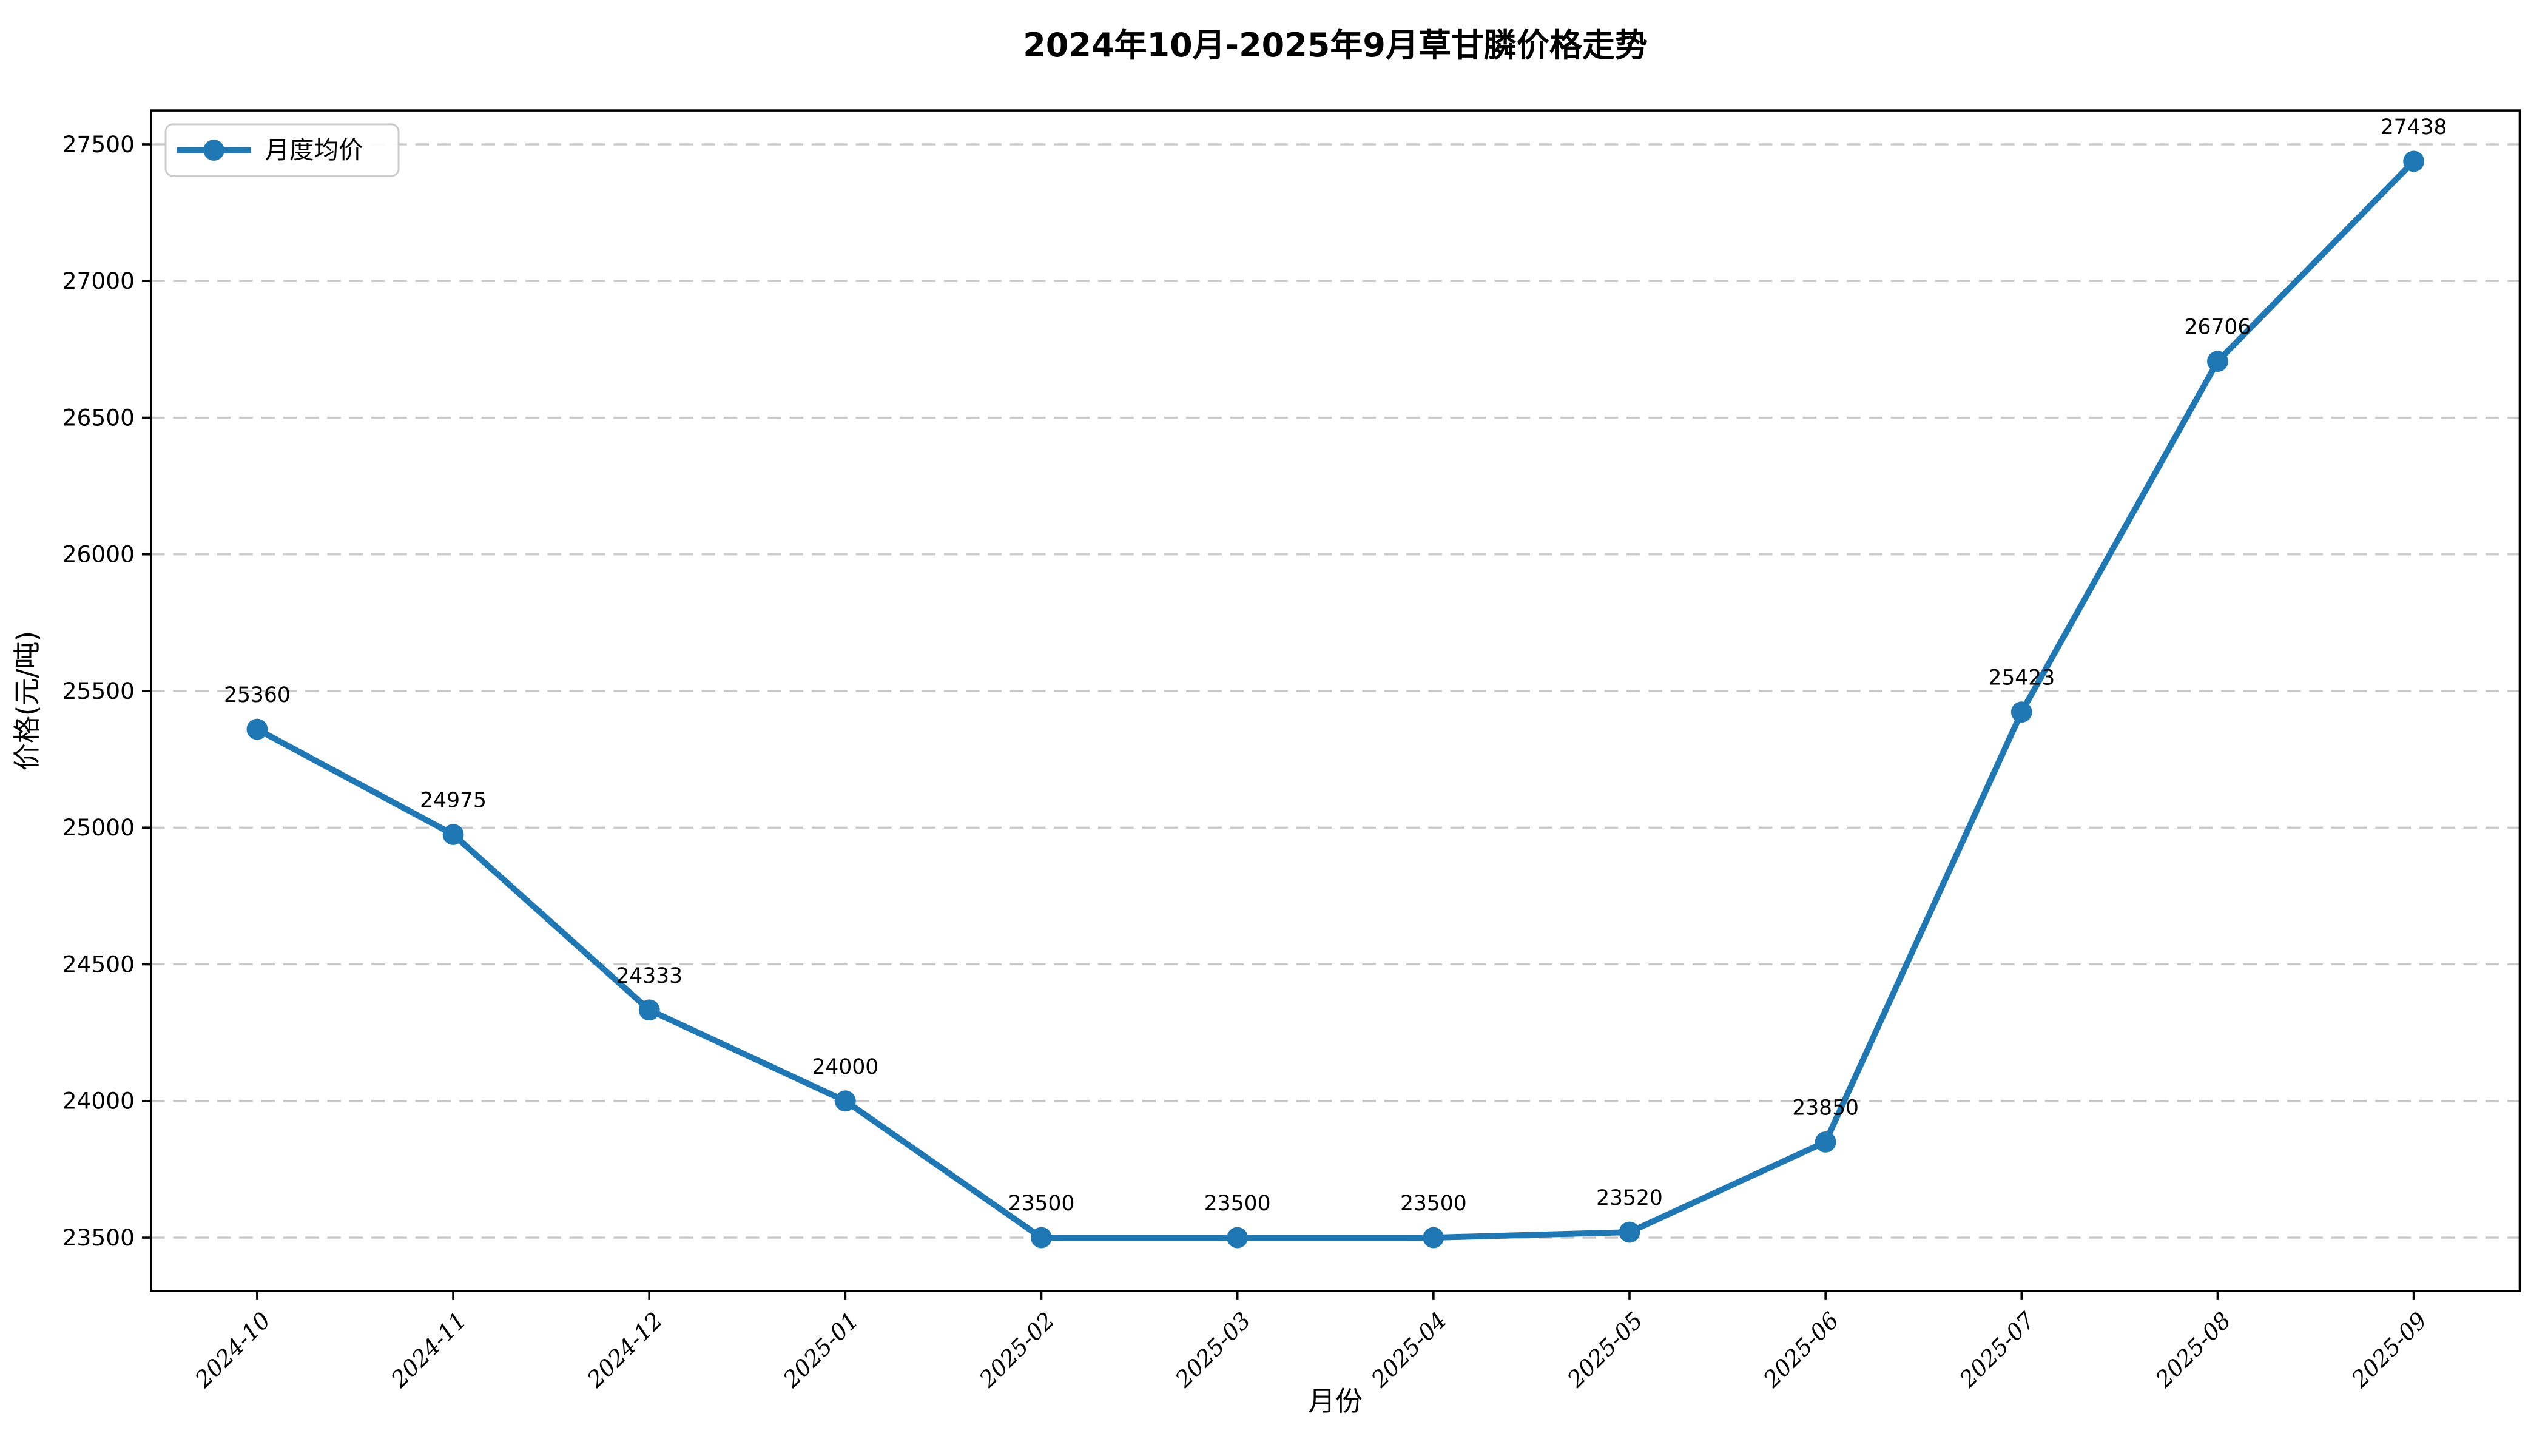 Image resolution: width=2548 pixels, height=1456 pixels. Describe the element at coordinates (232, 1350) in the screenshot. I see `x-tick-label: 2024-10` at that location.